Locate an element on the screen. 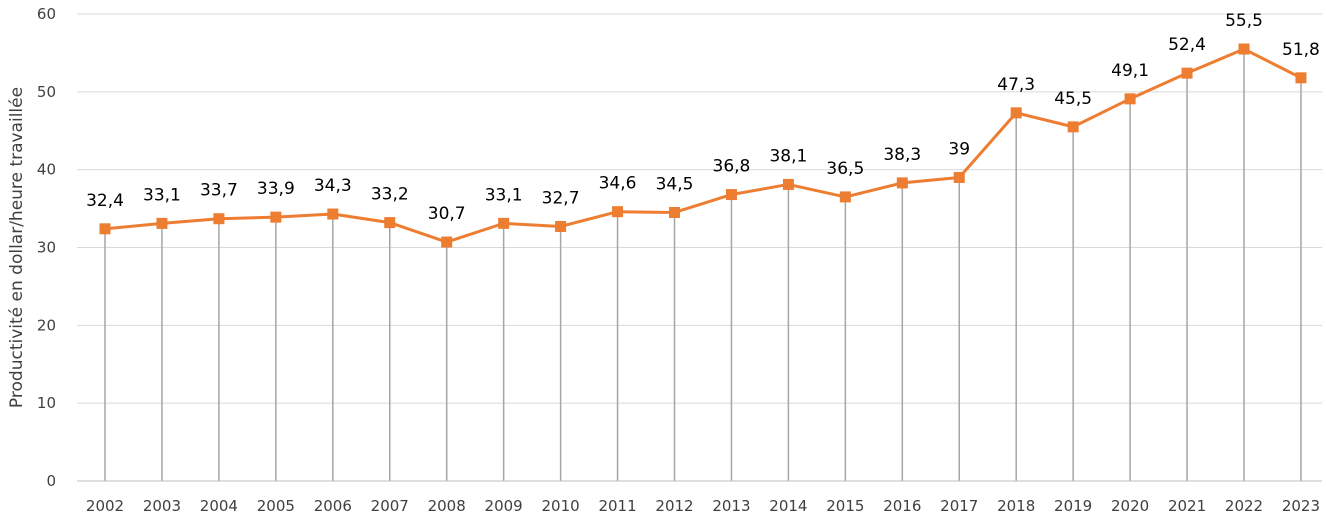 This screenshot has height=524, width=1326. data-label-2007: 33,2 is located at coordinates (390, 195).